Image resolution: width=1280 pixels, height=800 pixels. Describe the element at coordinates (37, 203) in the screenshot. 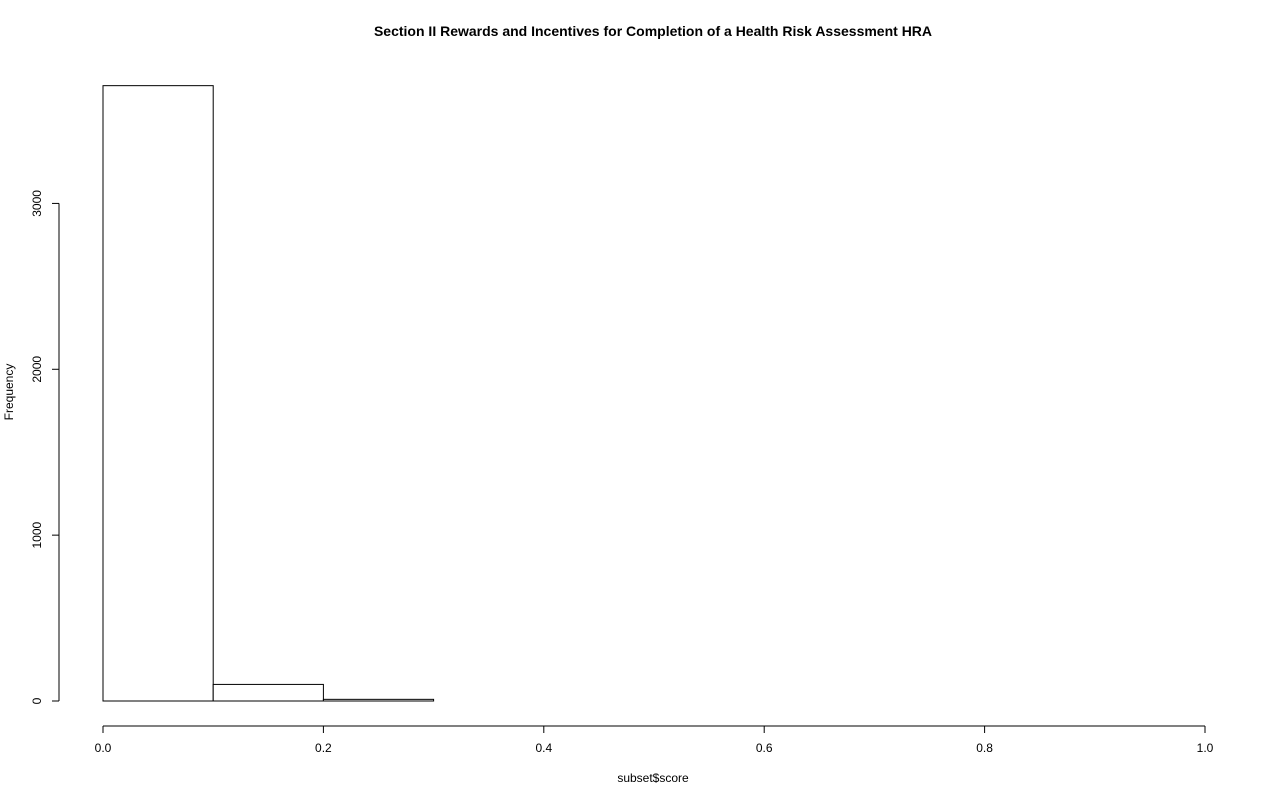

I see `y-tick-label: 3000` at that location.